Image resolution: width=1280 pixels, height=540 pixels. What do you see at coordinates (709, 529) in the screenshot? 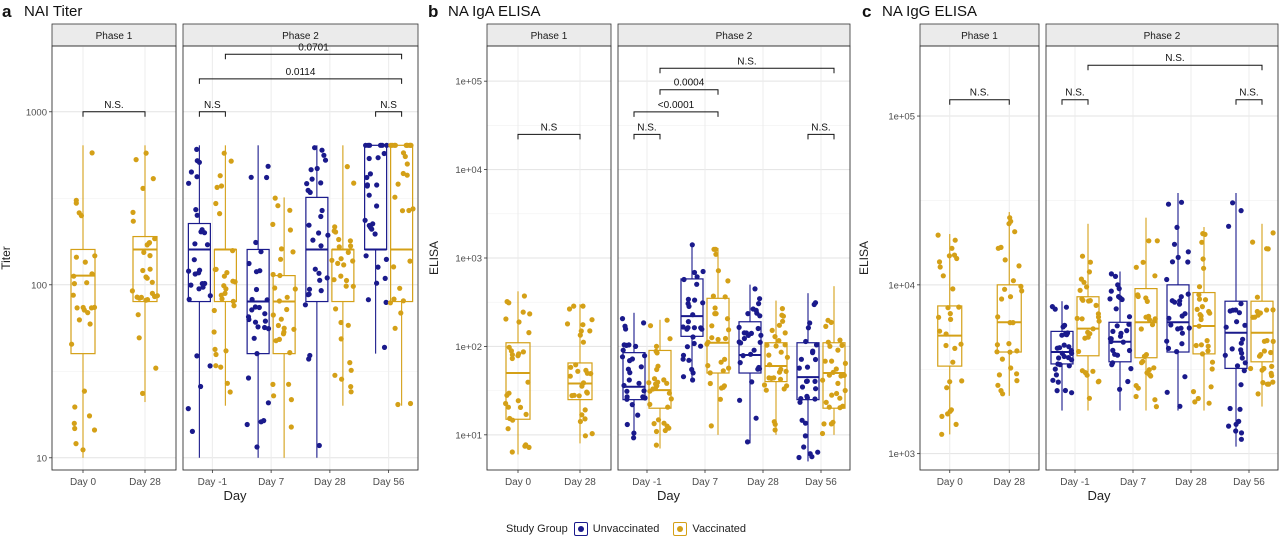
I see `legend-key-vaccinated: Vaccinated` at bounding box center [709, 529].